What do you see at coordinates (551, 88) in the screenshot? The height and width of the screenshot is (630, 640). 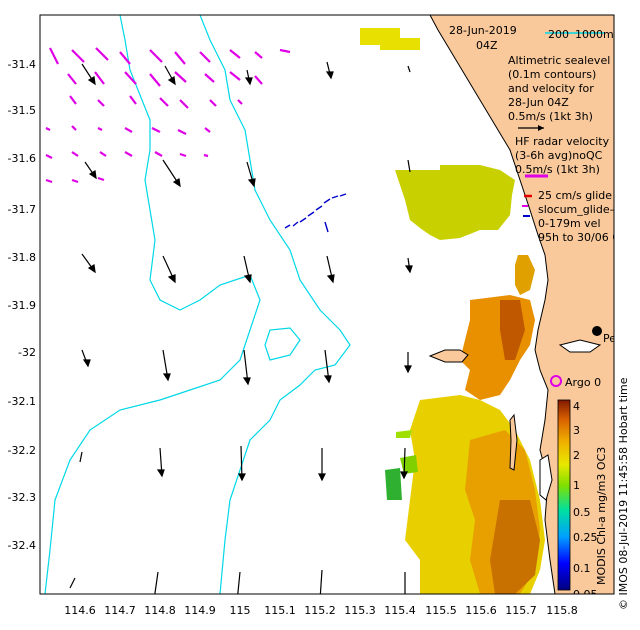 I see `legend-altimetric-3: and velocity for` at bounding box center [551, 88].